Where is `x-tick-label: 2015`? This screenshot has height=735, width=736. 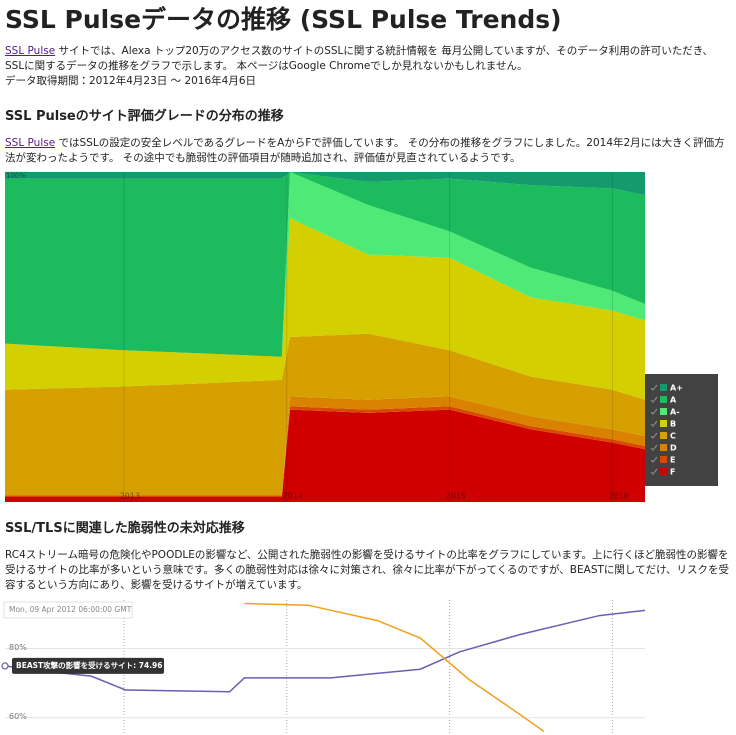
x-tick-label: 2015 is located at coordinates (455, 496).